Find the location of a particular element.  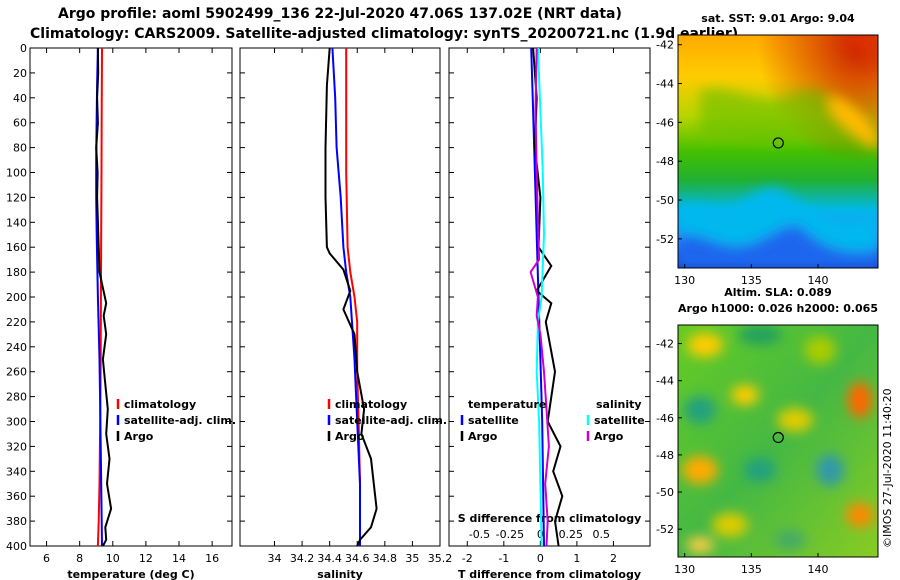

x-axis-label: salinity is located at coordinates (340, 574).